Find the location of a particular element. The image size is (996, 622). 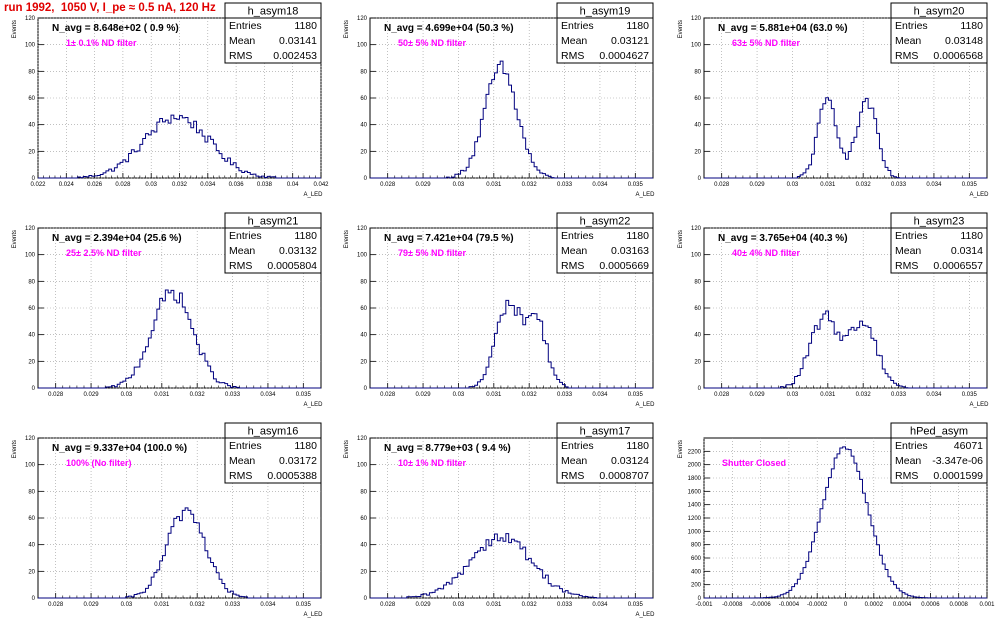

x-tick-label: -0.0006 is located at coordinates (760, 605).